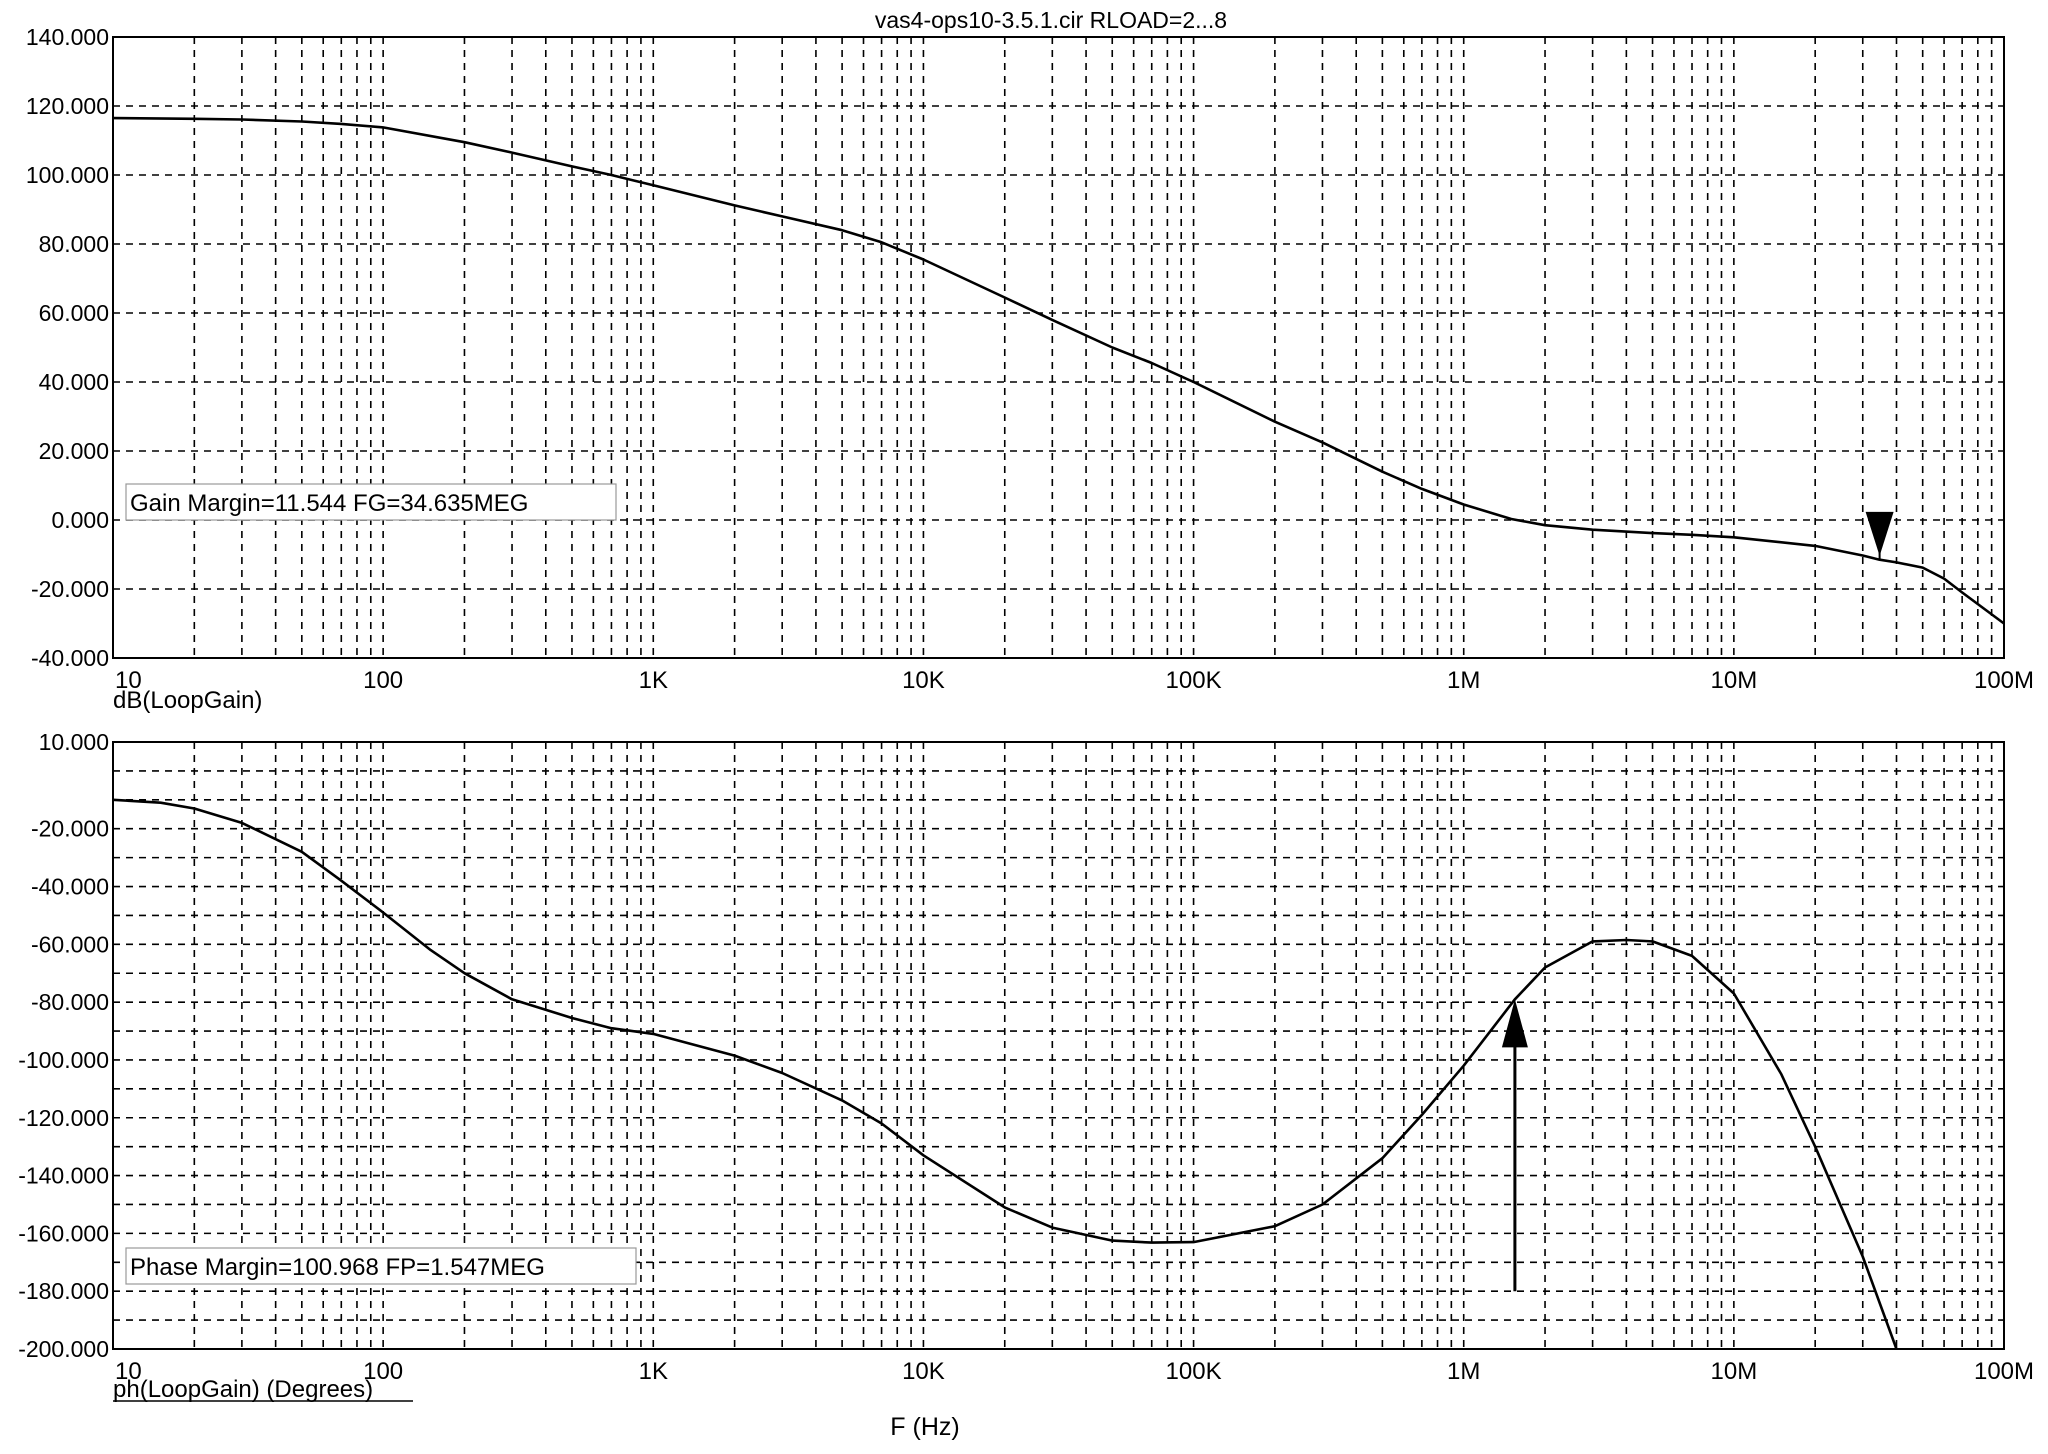 This screenshot has height=1454, width=2048. I want to click on y-tick-label: 60.000, so click(74, 313).